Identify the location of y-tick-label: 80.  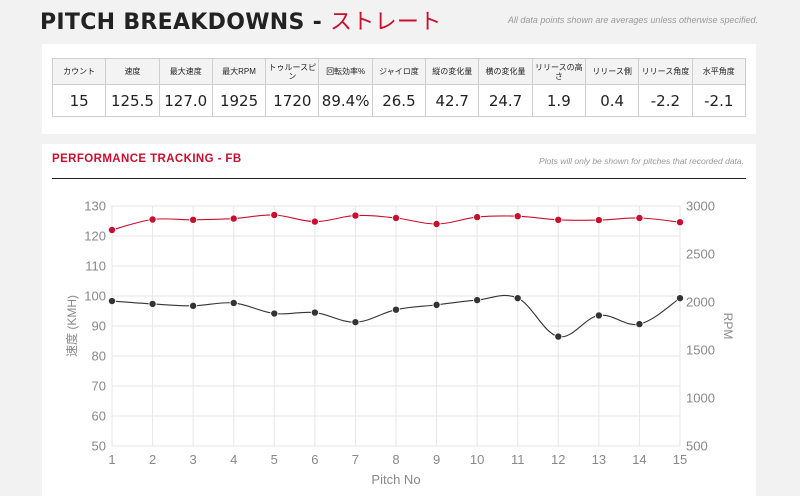
(99, 356).